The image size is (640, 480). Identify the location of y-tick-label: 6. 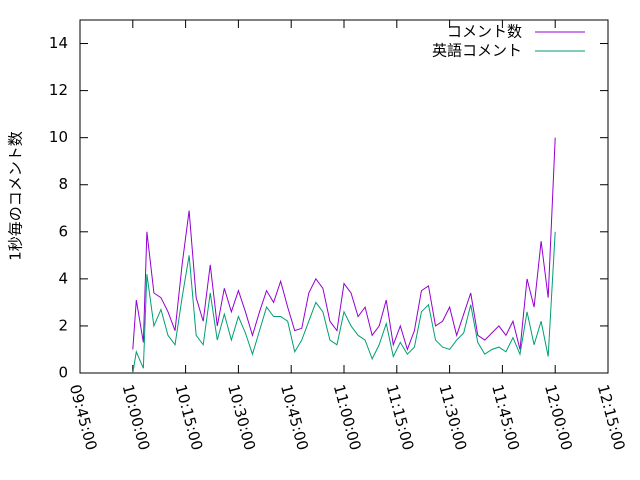
(63, 231).